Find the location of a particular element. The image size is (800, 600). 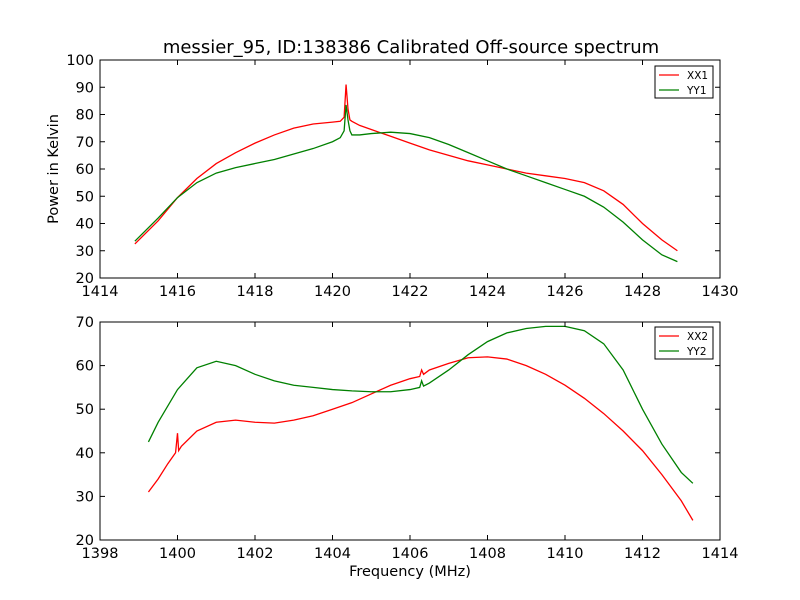

x-tick-label: 1410 is located at coordinates (565, 554).